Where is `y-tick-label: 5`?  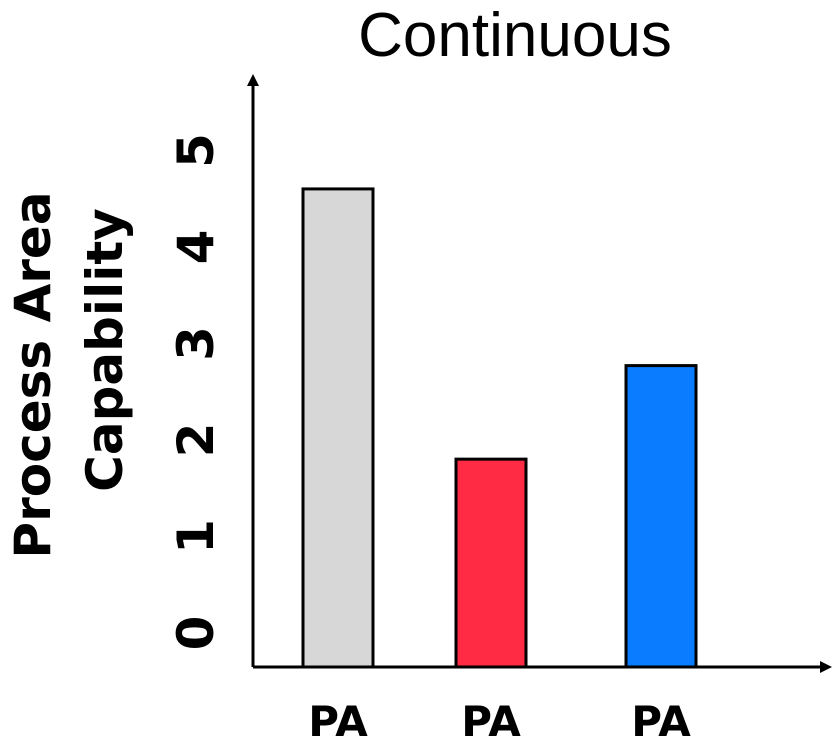
y-tick-label: 5 is located at coordinates (196, 150).